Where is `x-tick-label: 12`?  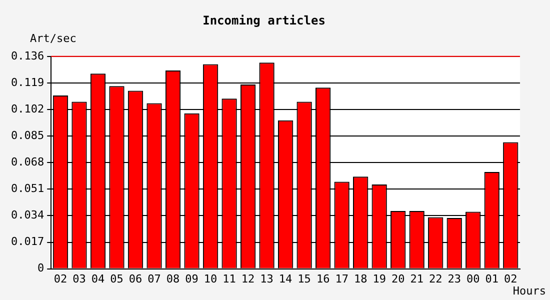 x-tick-label: 12 is located at coordinates (248, 279).